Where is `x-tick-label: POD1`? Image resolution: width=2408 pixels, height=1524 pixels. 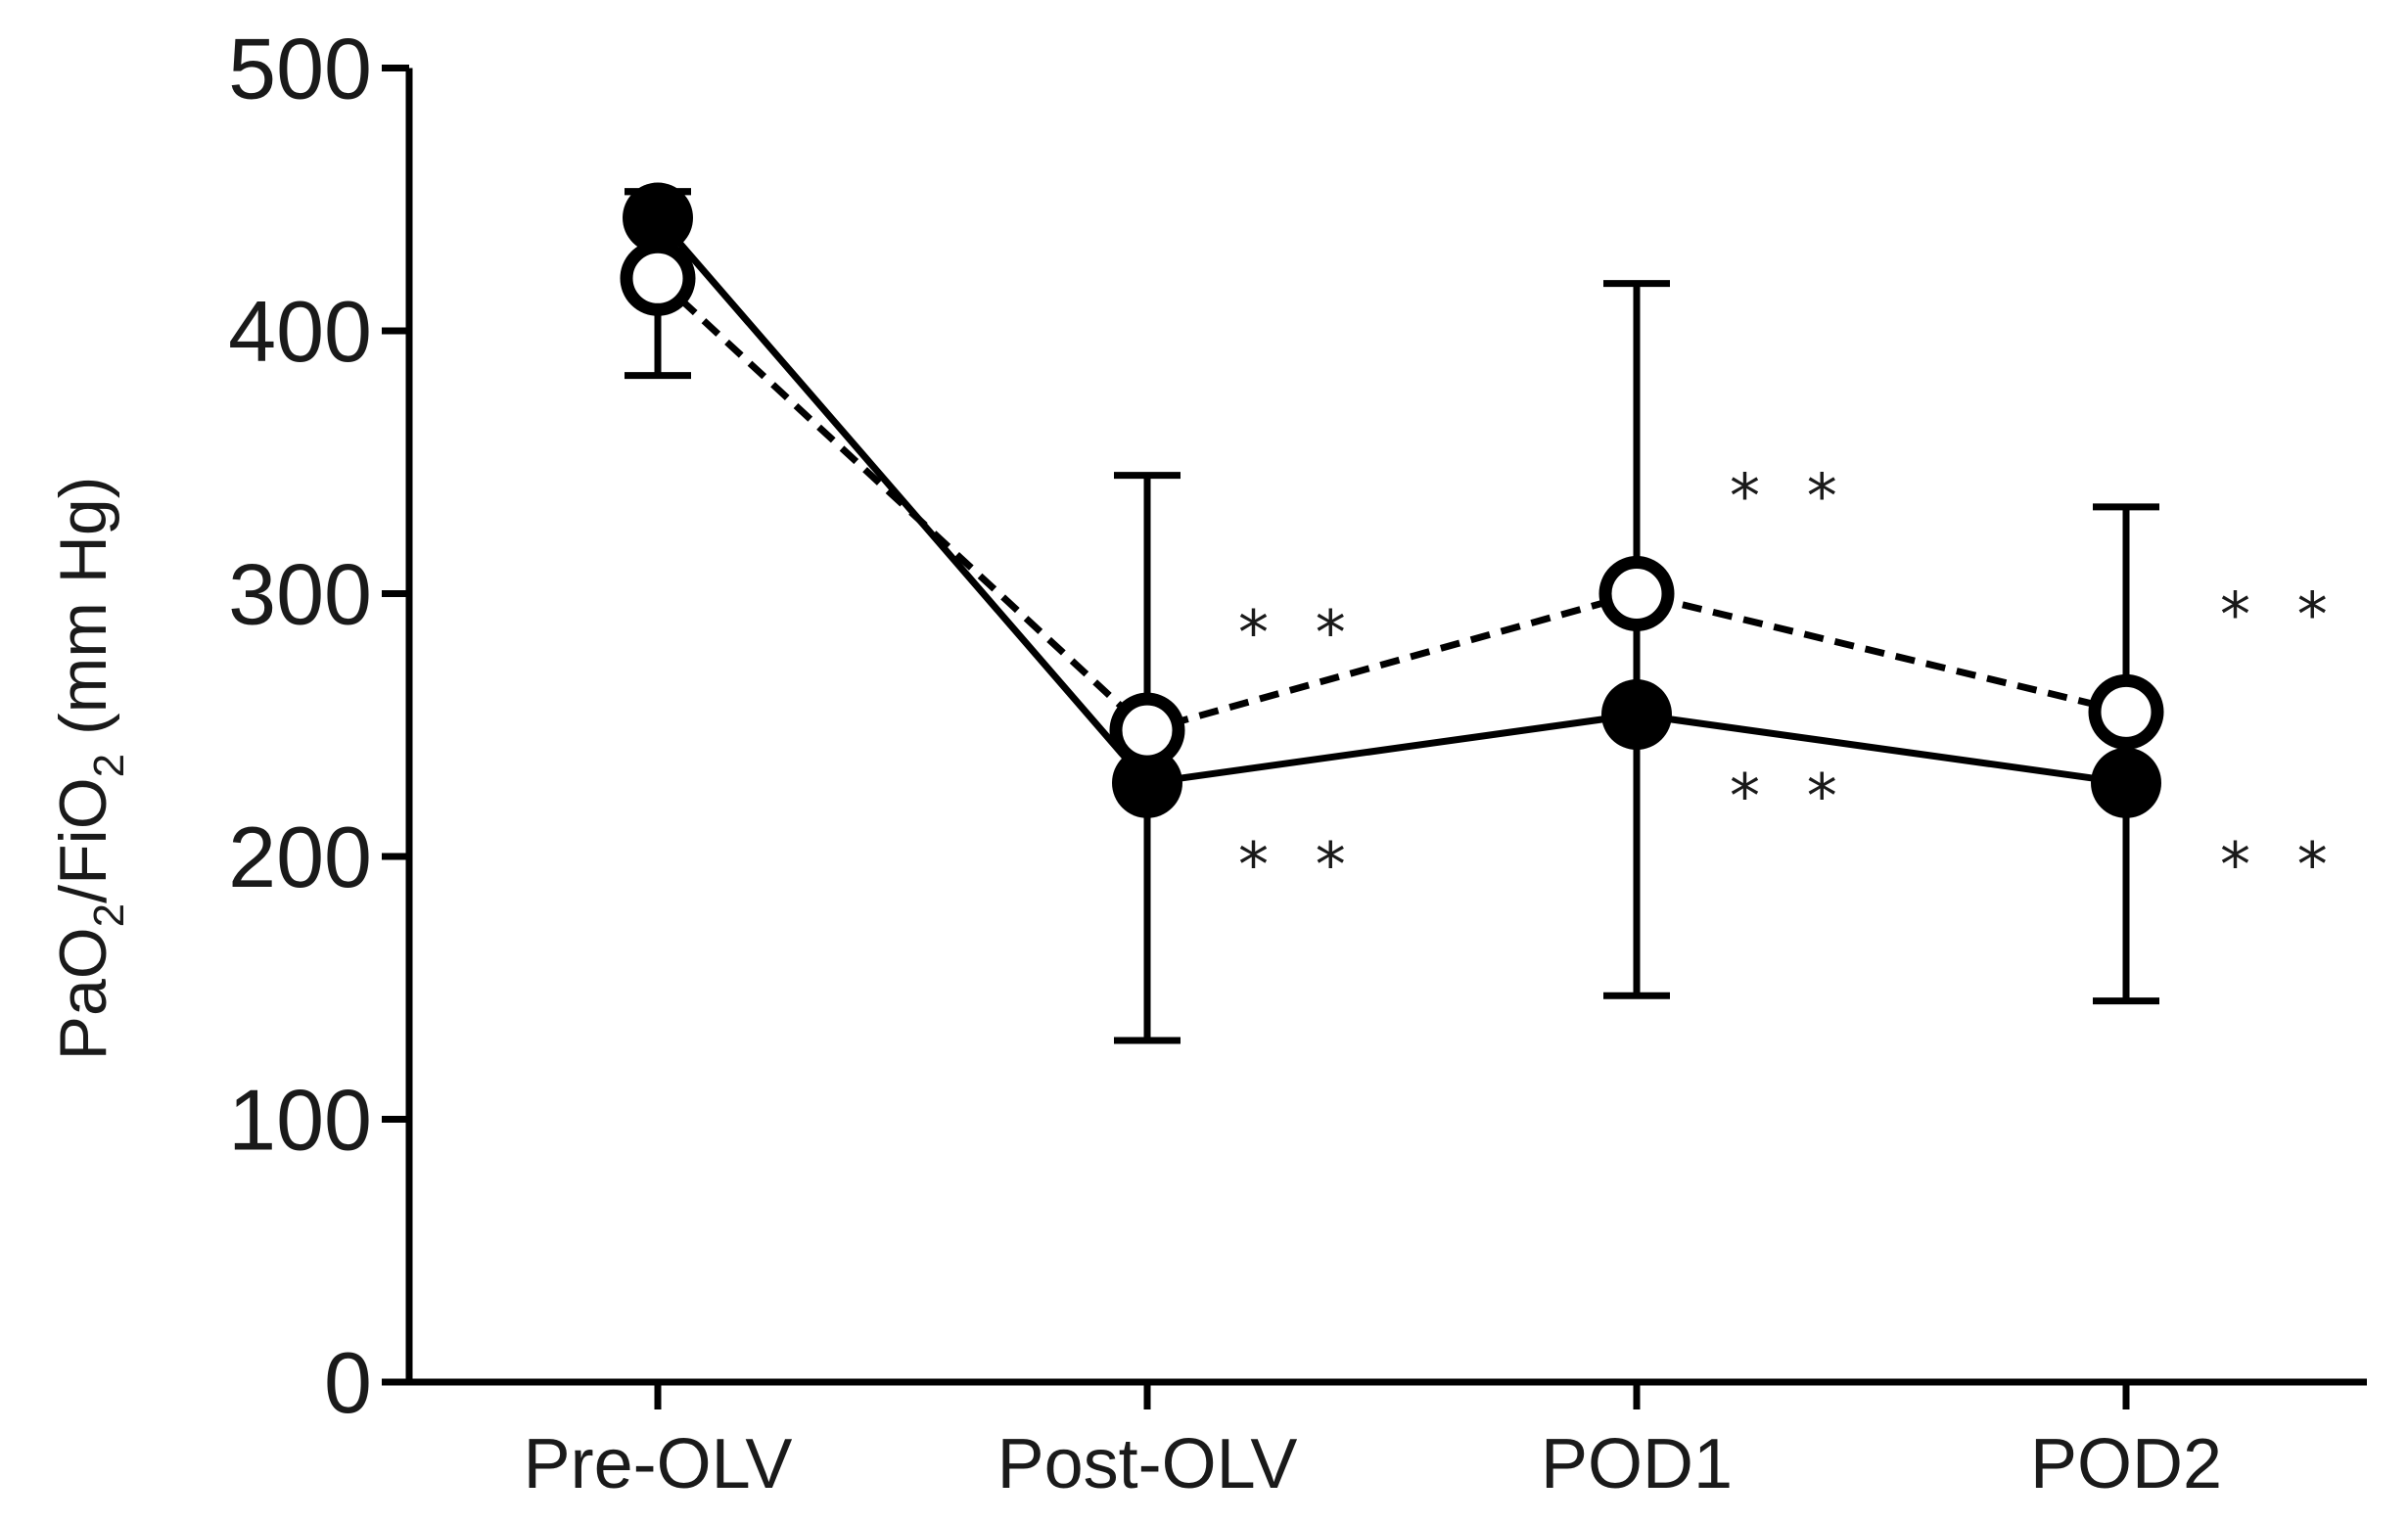 x-tick-label: POD1 is located at coordinates (1637, 1464).